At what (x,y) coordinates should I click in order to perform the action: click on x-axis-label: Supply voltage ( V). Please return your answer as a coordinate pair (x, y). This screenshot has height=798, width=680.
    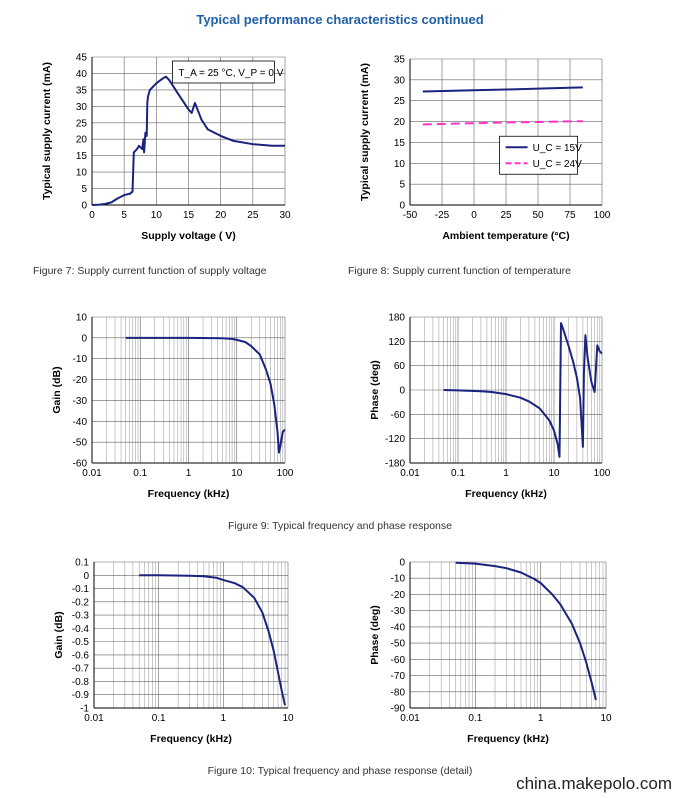
    Looking at the image, I should click on (188, 236).